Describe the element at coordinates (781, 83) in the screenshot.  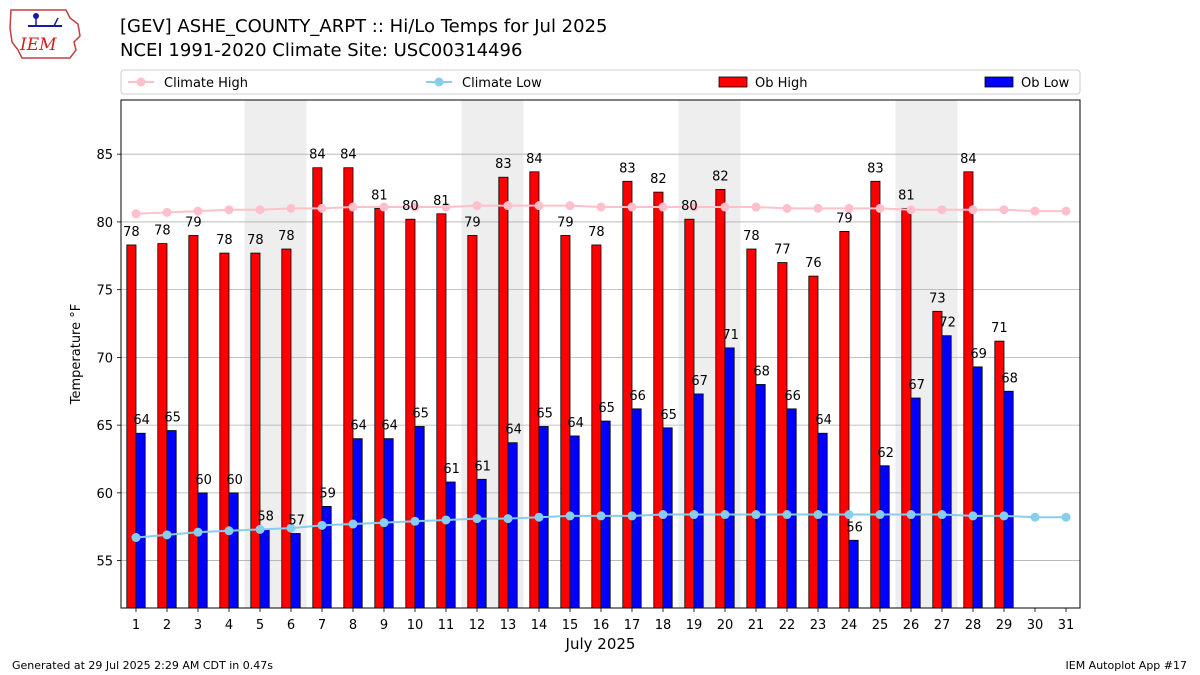
I see `legend-label: Ob High` at that location.